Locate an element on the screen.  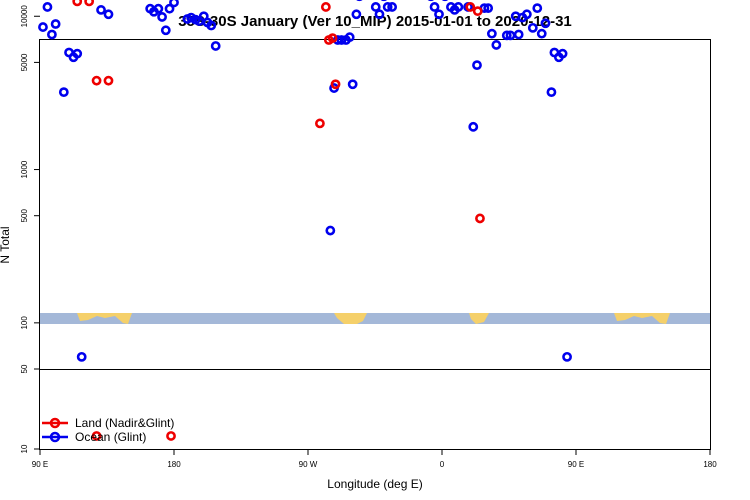
land-strip is located at coordinates (375, 318).